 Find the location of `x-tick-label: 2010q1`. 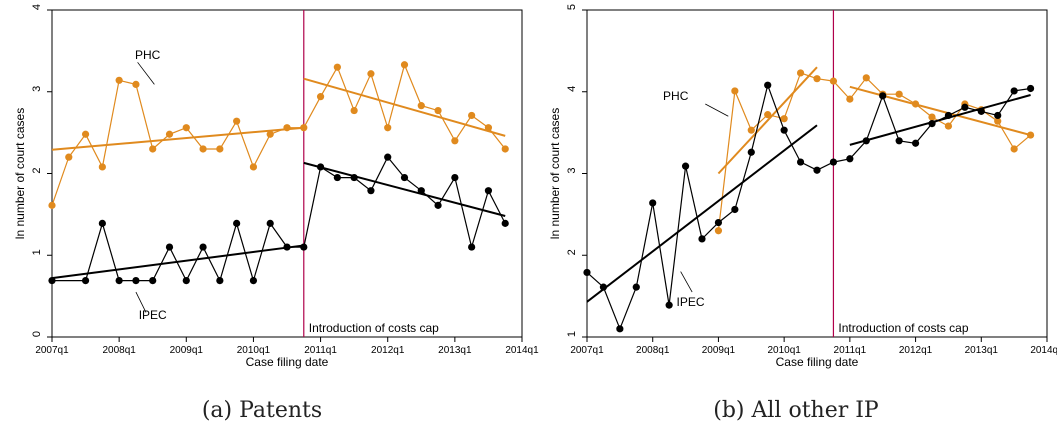

x-tick-label: 2010q1 is located at coordinates (254, 350).